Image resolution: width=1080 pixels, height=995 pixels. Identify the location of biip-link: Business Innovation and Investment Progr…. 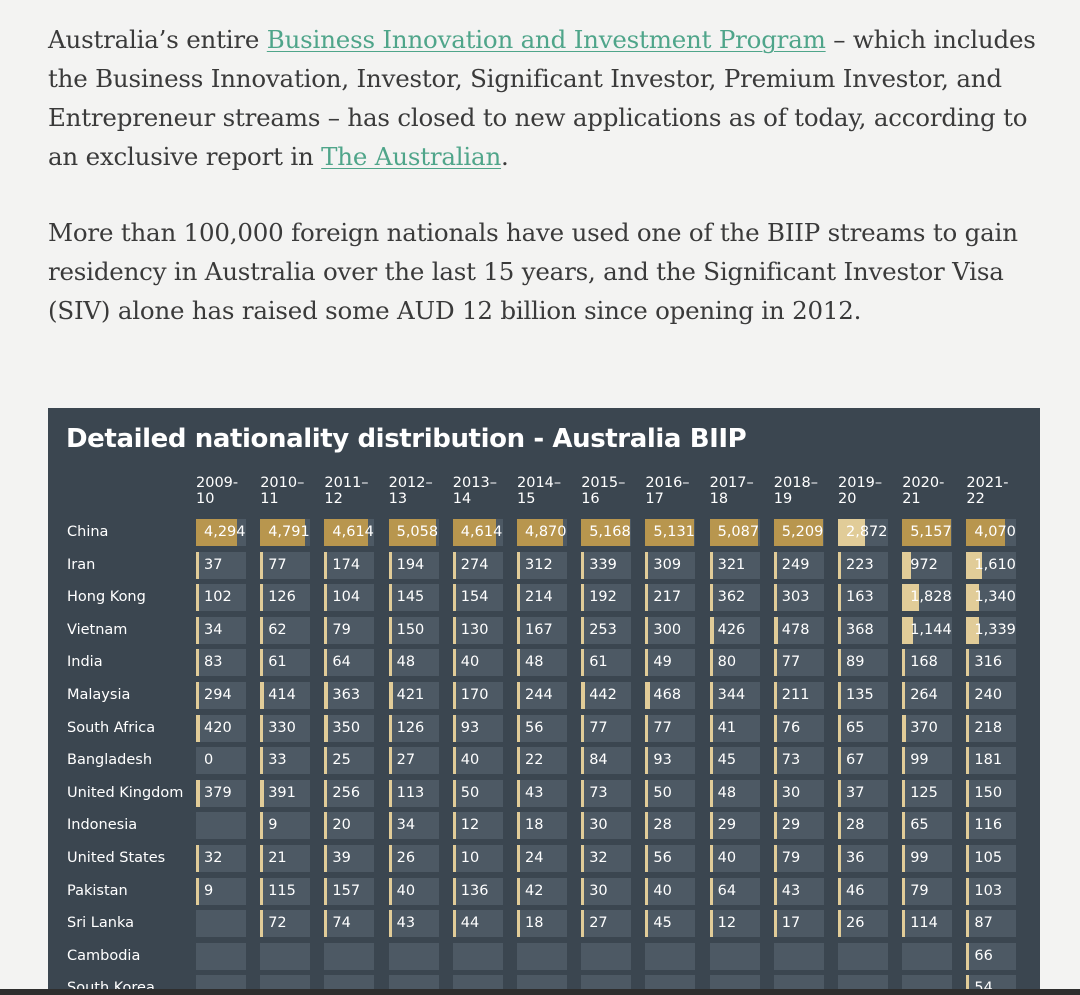
(546, 39).